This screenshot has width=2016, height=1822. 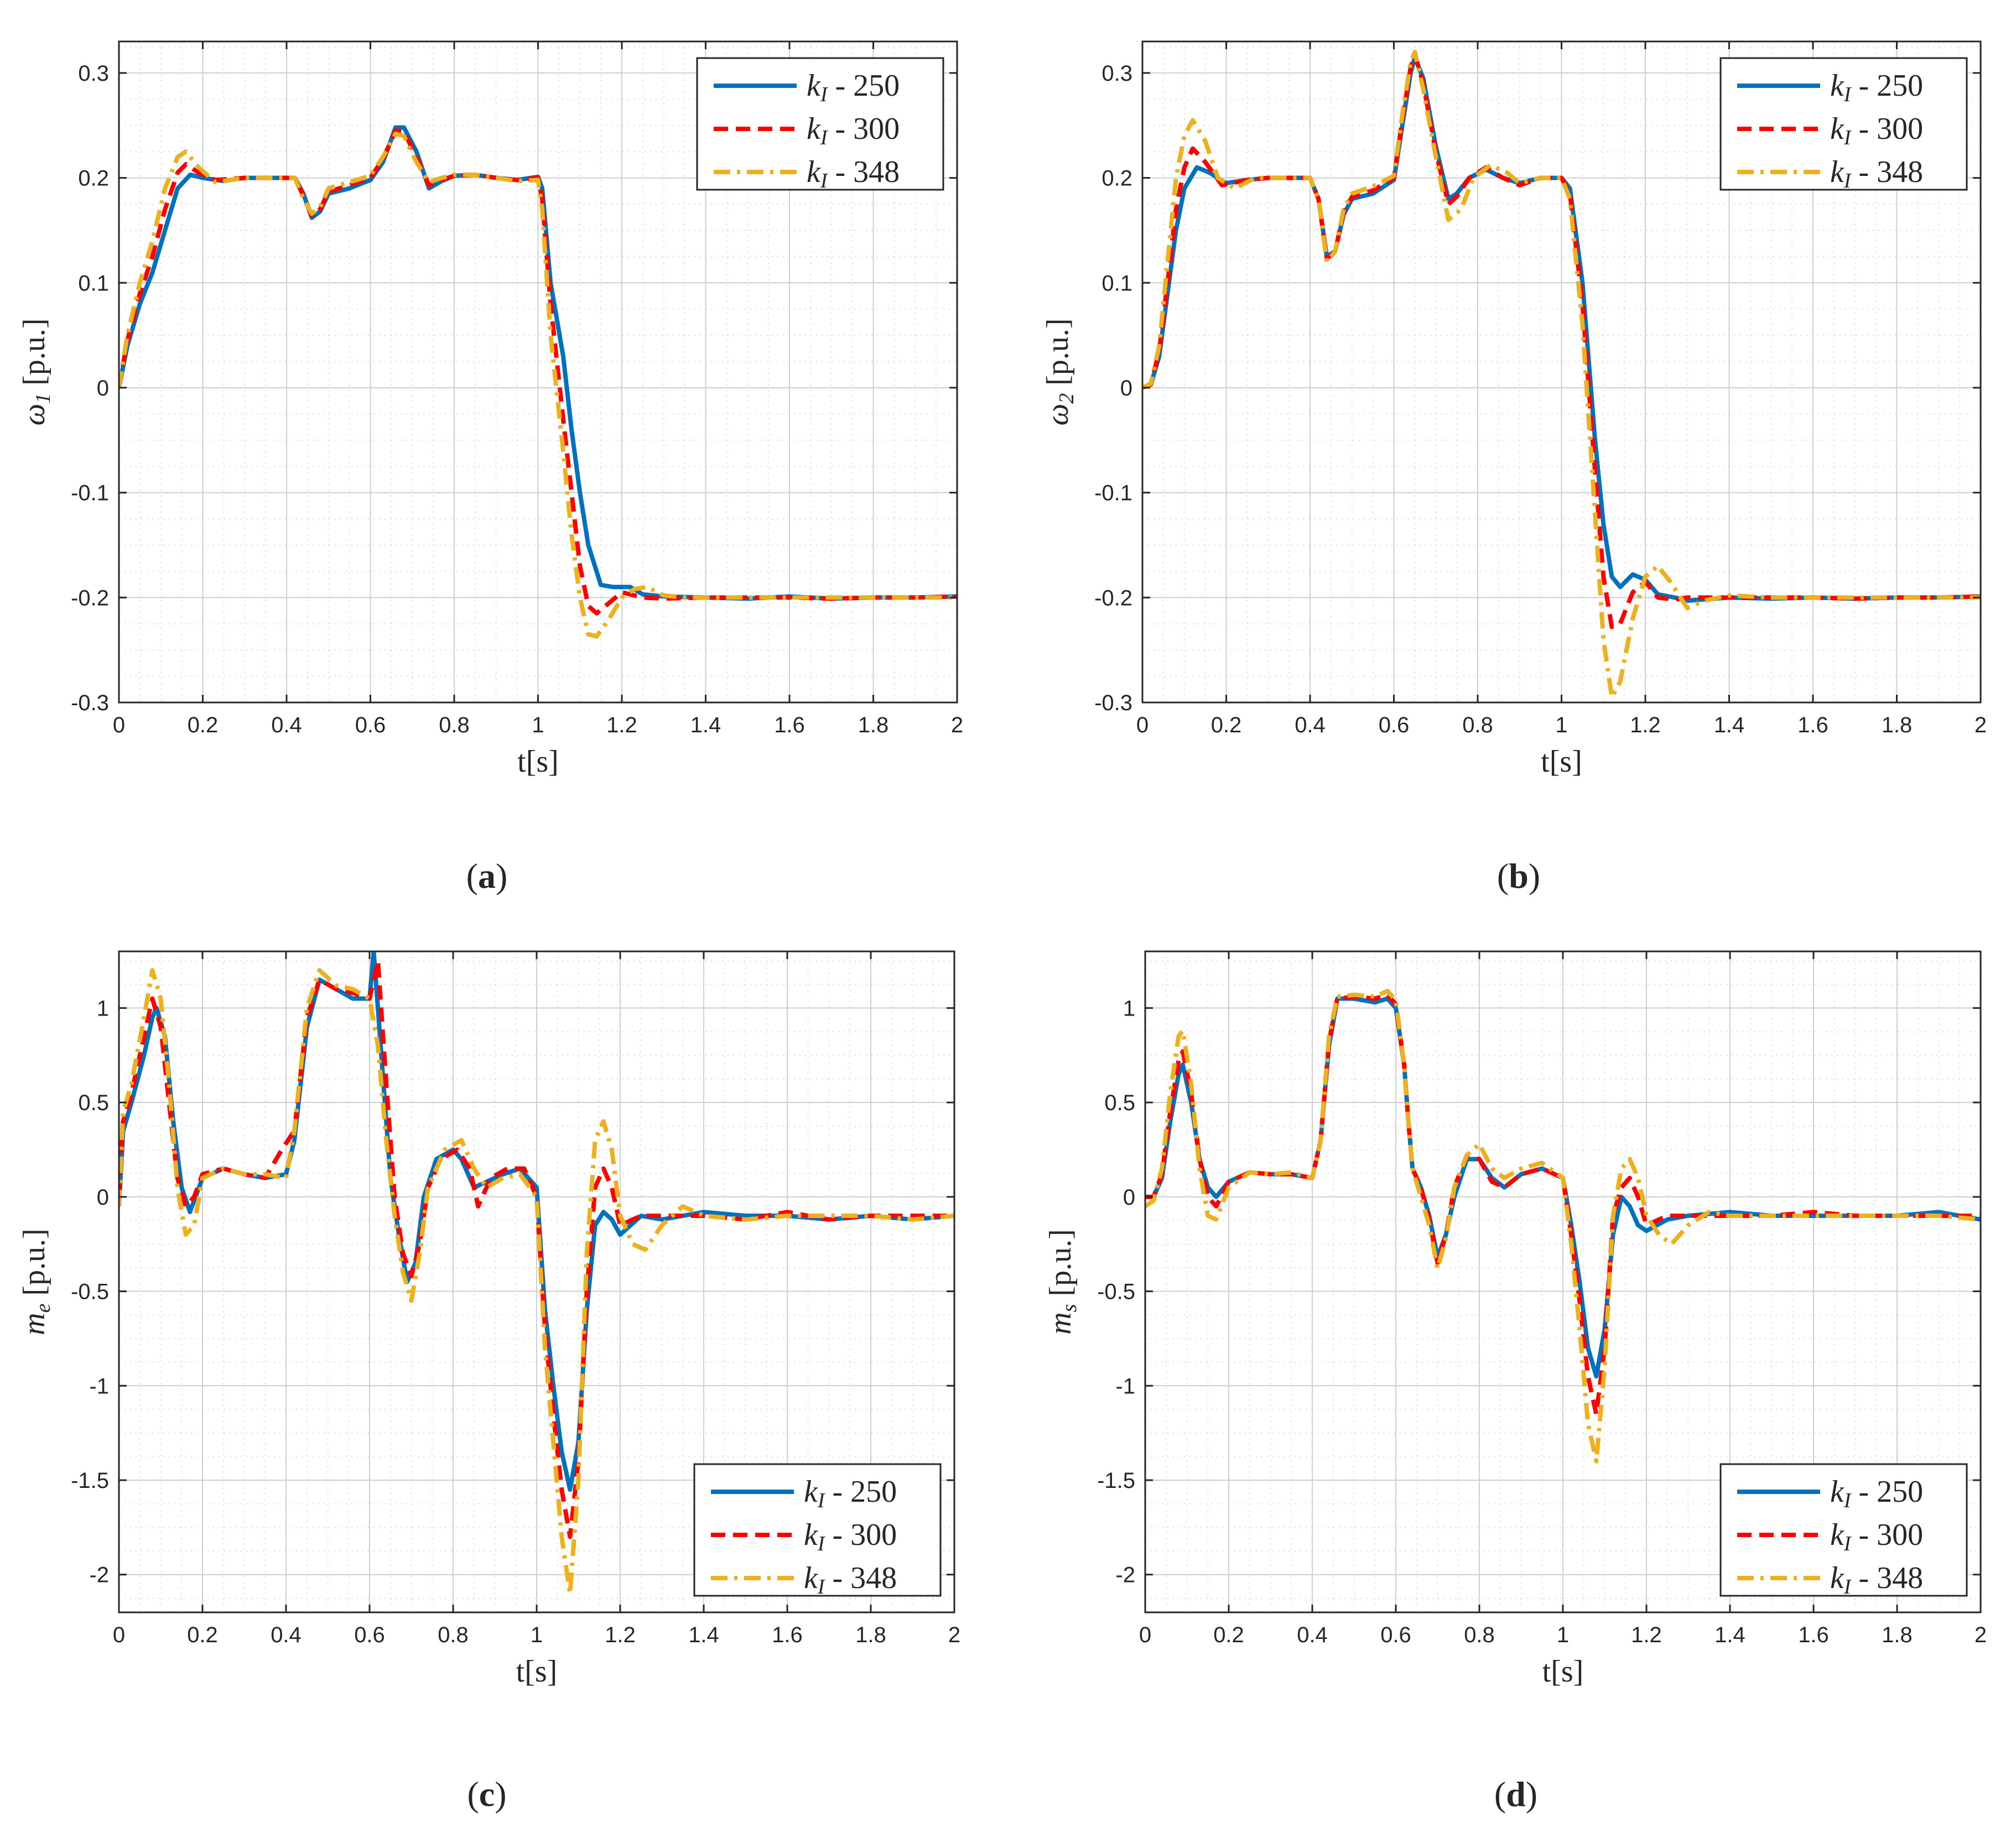 I want to click on y-axis-label: me [p.u.], so click(x=36, y=1282).